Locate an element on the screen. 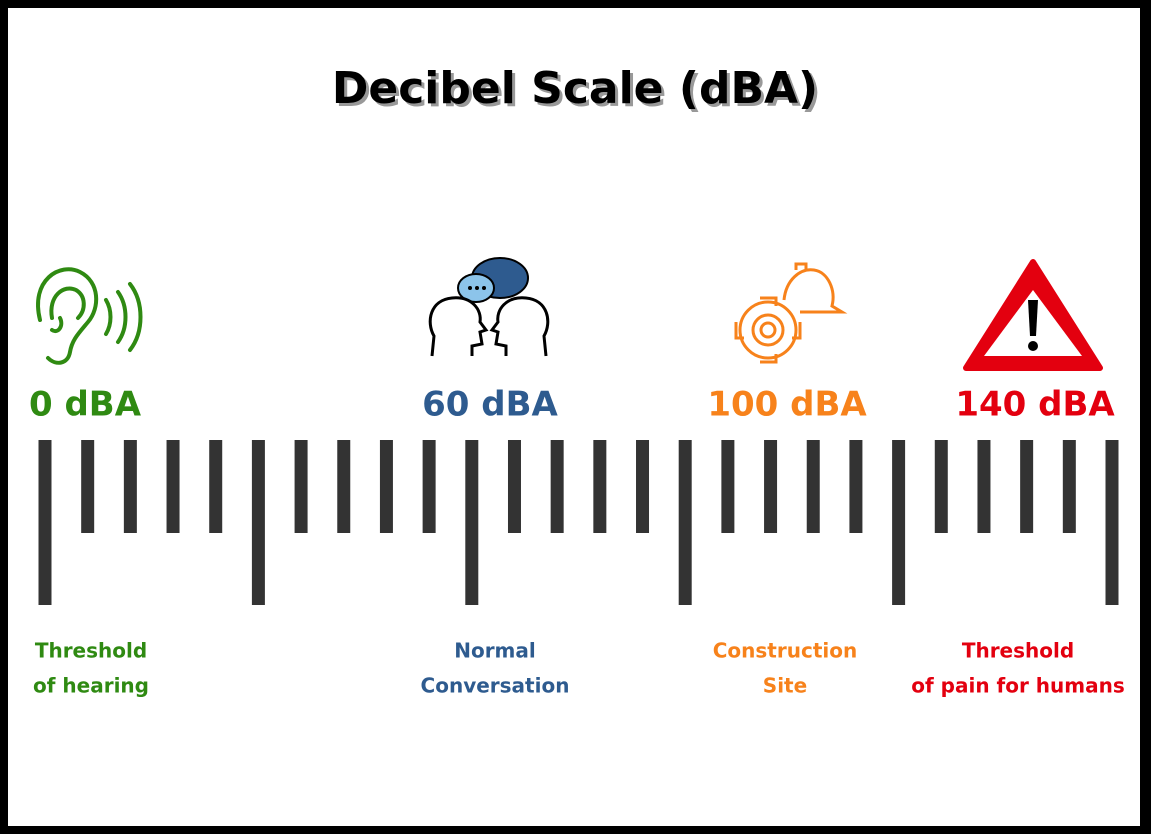  level-label: 140 dBA is located at coordinates (1035, 405).